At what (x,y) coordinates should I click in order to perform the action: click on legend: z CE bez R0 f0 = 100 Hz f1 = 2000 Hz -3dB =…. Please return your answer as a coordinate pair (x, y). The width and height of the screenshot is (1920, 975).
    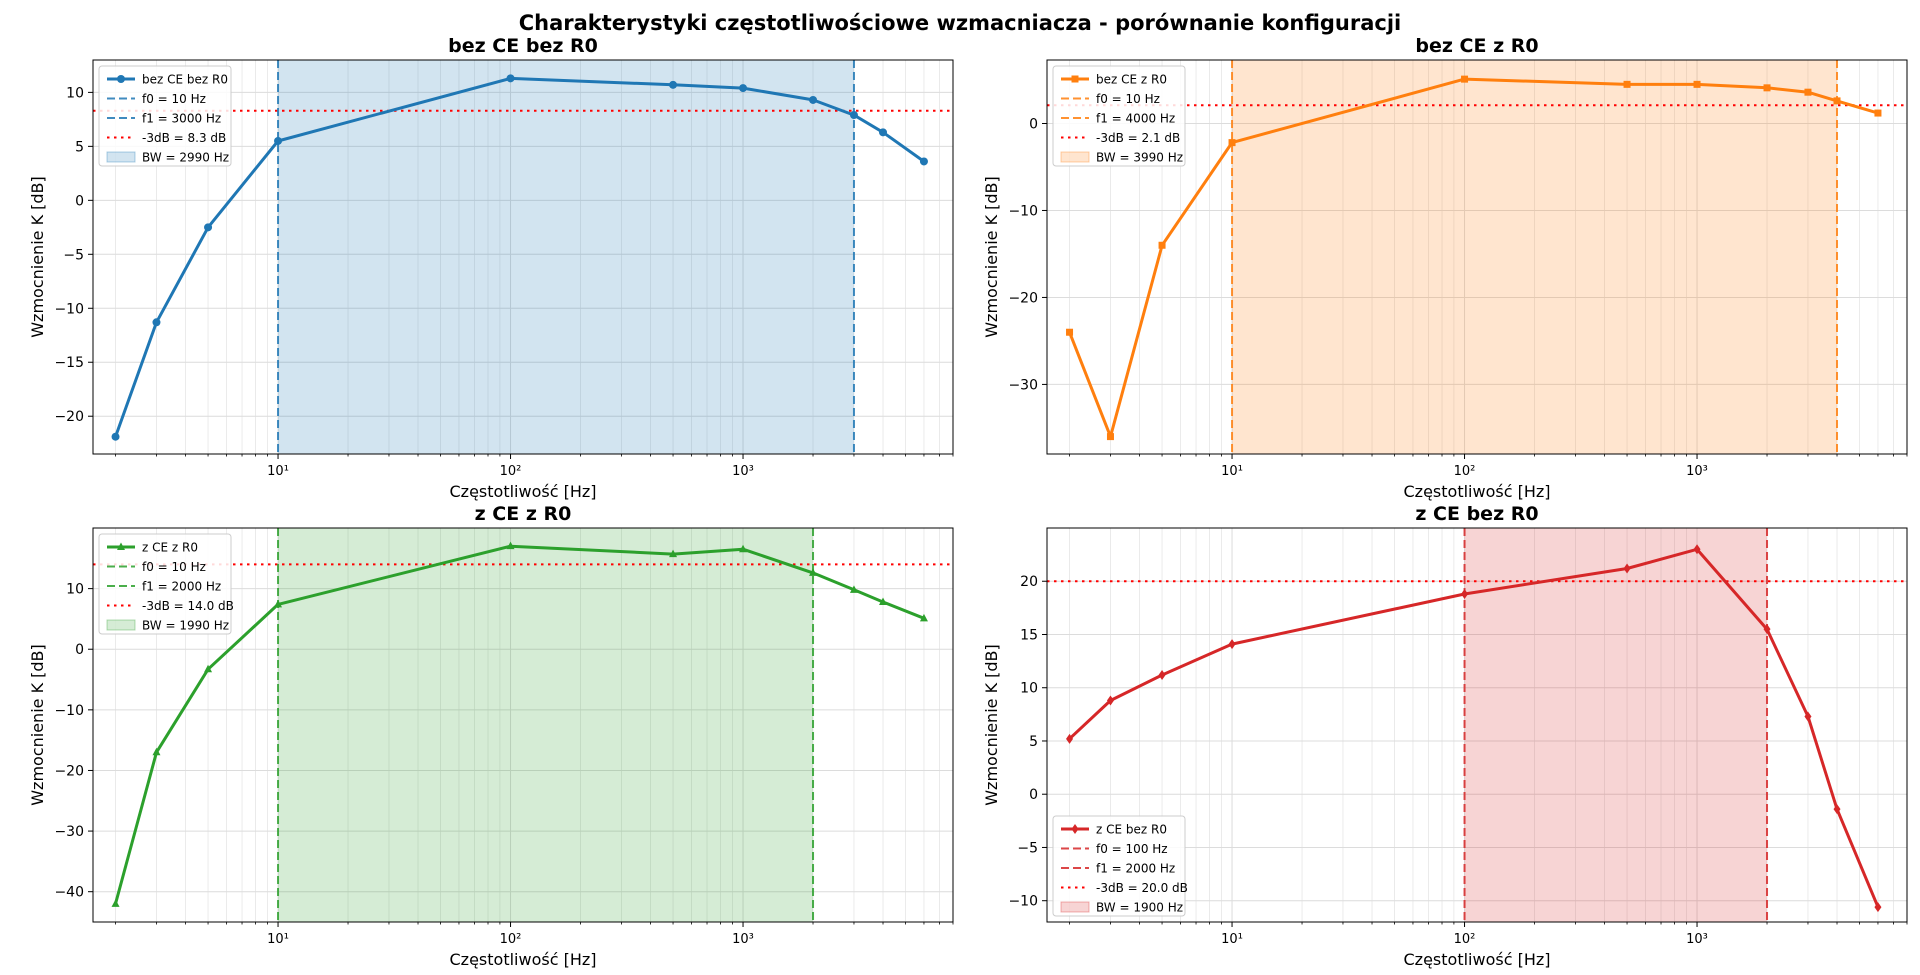
    Looking at the image, I should click on (1120, 866).